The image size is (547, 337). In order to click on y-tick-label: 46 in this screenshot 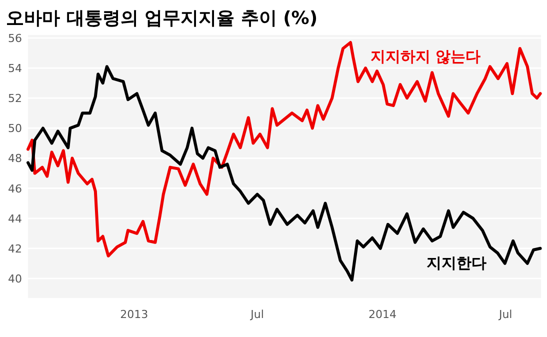, I will do `click(15, 189)`.